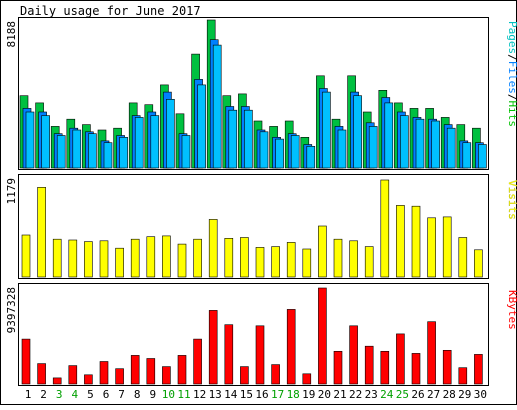 The height and width of the screenshot is (410, 517). What do you see at coordinates (11, 310) in the screenshot?
I see `kbytes-y-max-label: 9397328` at bounding box center [11, 310].